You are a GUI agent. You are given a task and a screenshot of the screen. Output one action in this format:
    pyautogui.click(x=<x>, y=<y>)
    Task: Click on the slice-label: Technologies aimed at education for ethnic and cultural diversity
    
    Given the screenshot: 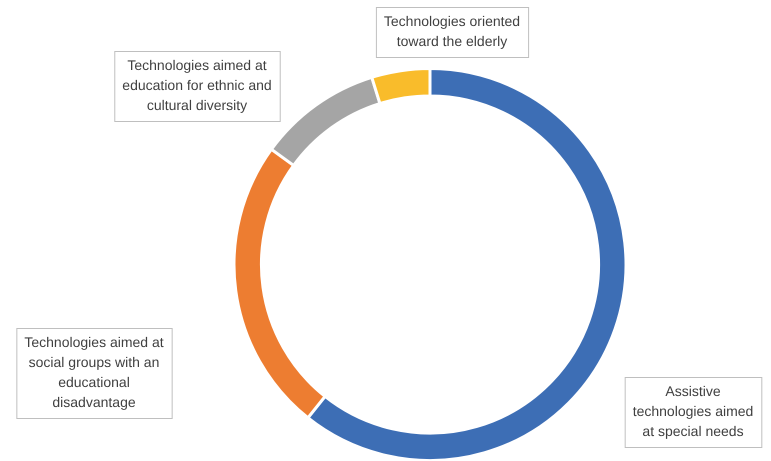 What is the action you would take?
    pyautogui.click(x=197, y=84)
    